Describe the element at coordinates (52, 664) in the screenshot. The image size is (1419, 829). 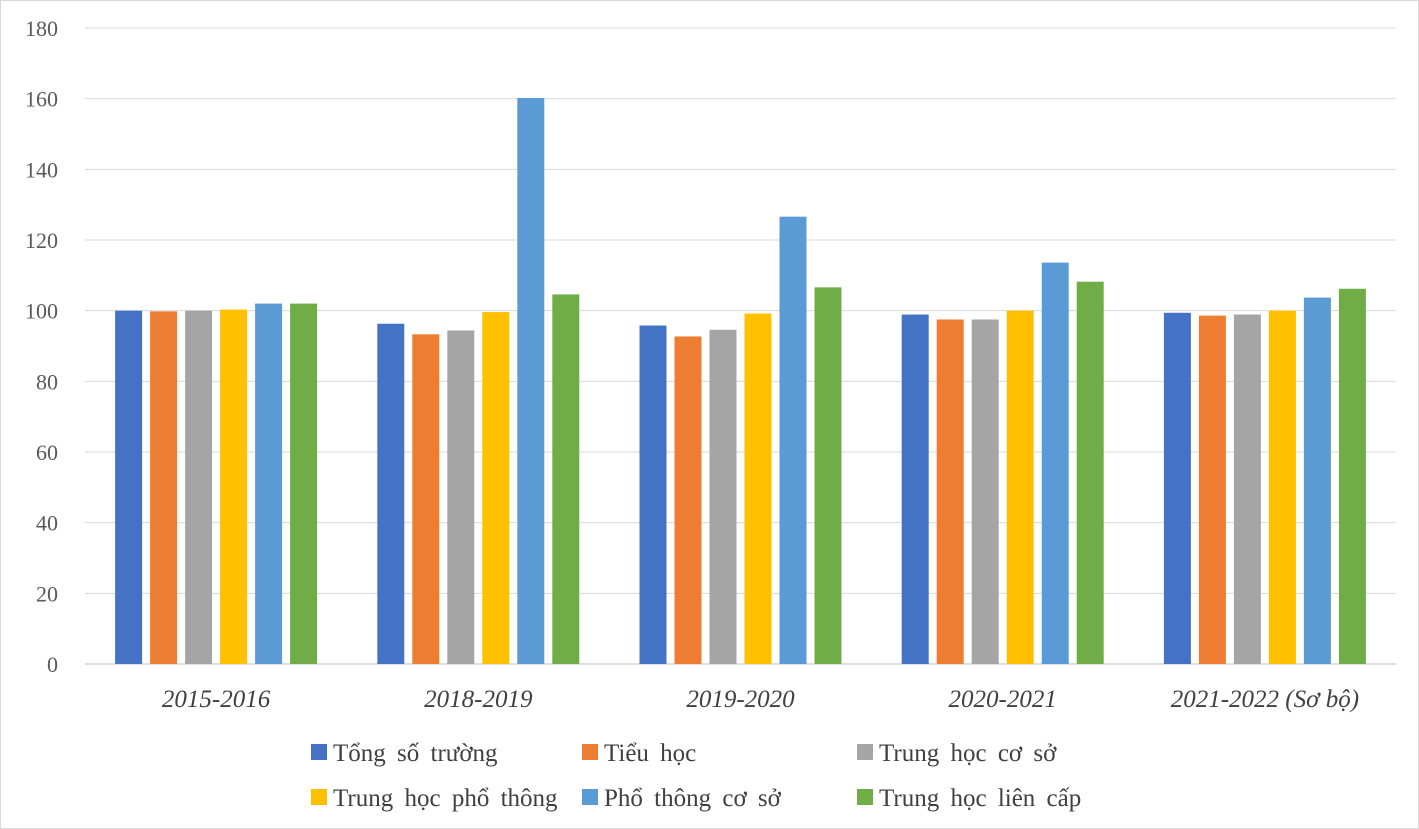
I see `y-tick-label: 0` at that location.